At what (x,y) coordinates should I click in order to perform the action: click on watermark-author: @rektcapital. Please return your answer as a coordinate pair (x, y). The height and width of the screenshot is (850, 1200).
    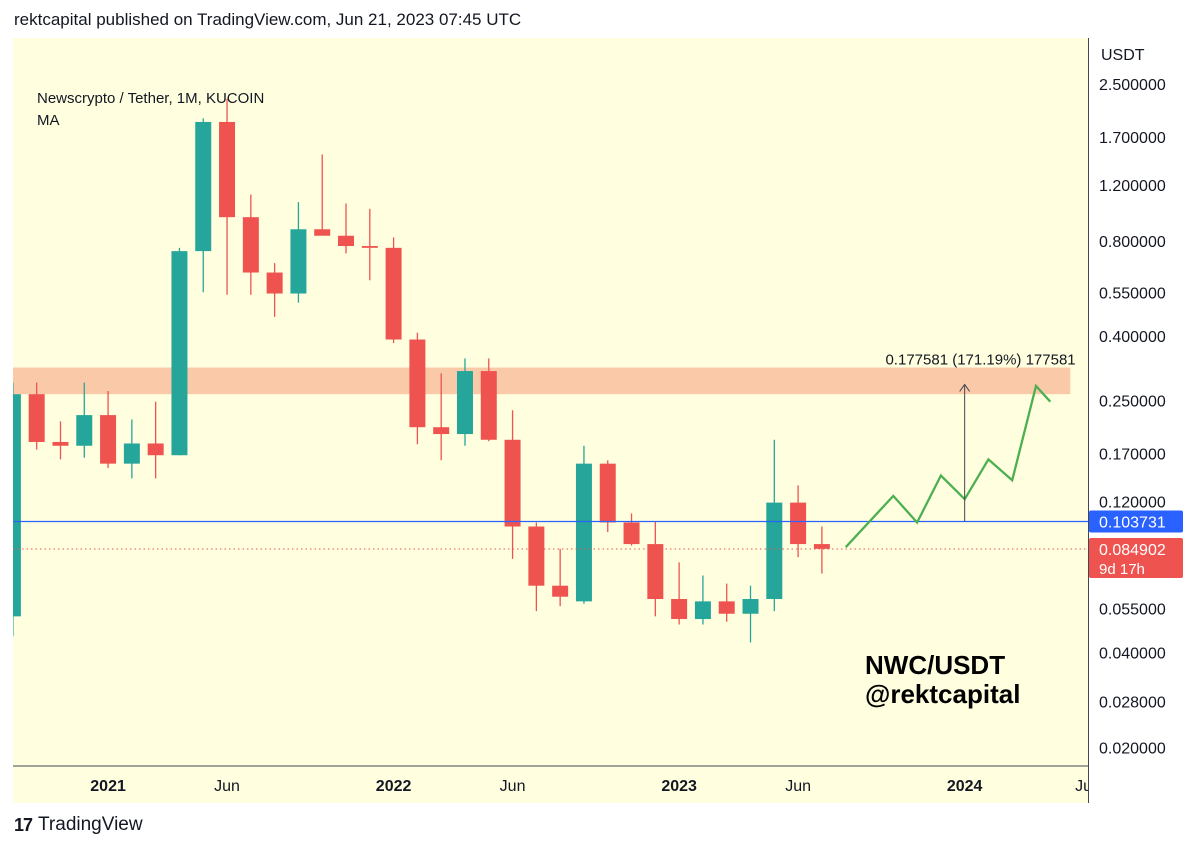
    Looking at the image, I should click on (943, 694).